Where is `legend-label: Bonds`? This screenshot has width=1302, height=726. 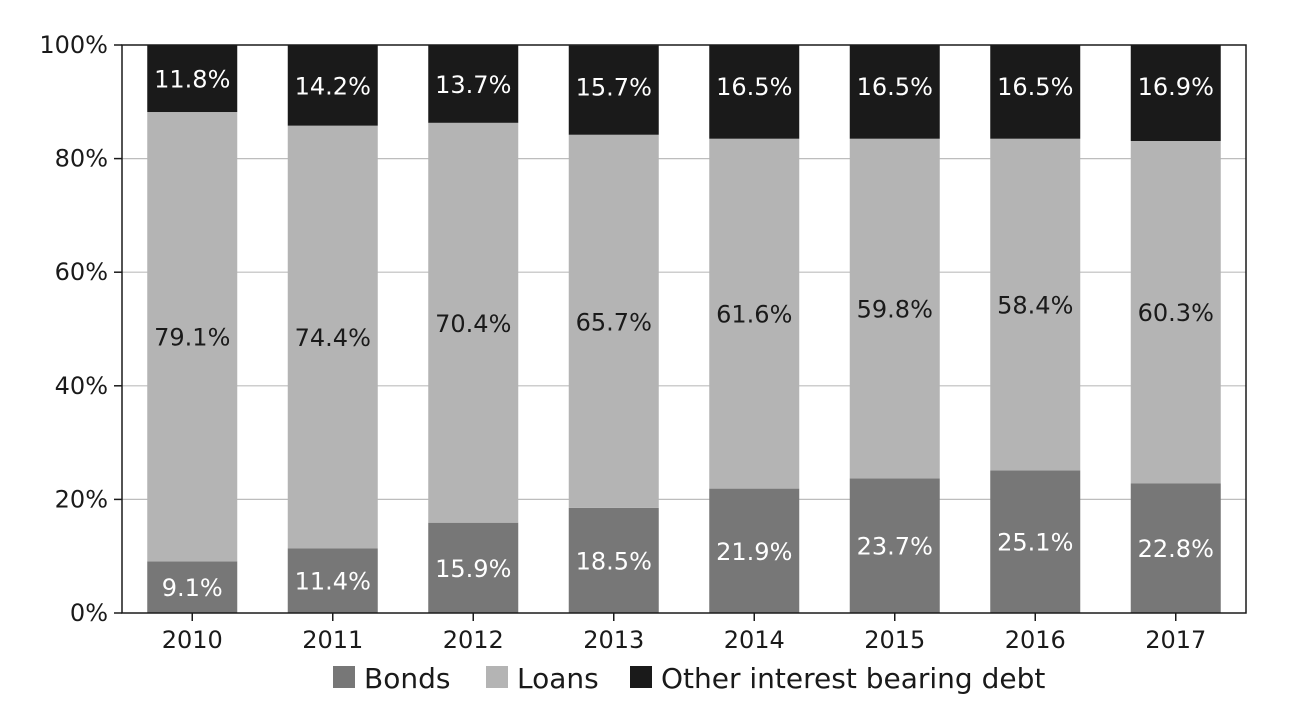 legend-label: Bonds is located at coordinates (407, 678).